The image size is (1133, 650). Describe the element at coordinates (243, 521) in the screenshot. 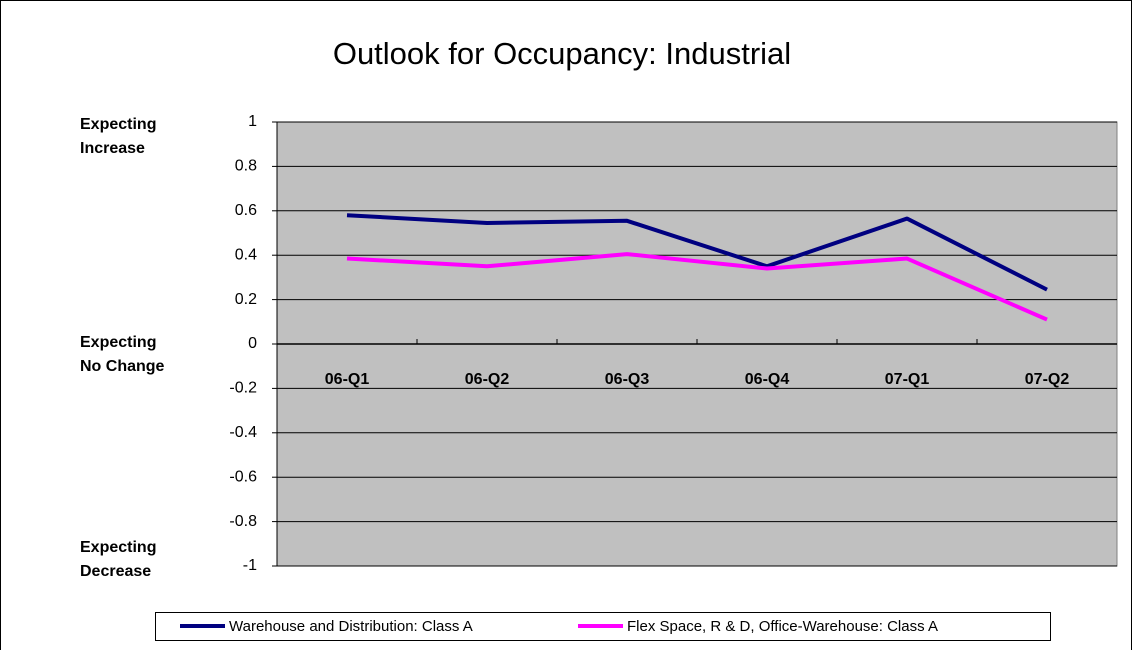

I see `y-tick-label: -0.8` at that location.